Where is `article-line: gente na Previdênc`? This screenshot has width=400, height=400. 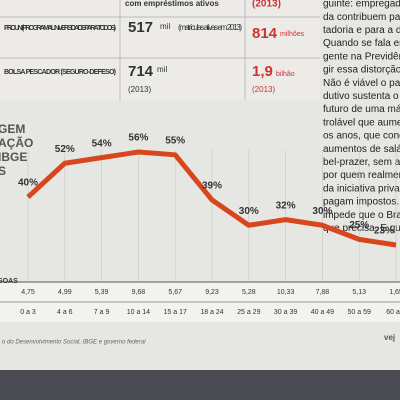
article-line: gente na Previdênc is located at coordinates (361, 56).